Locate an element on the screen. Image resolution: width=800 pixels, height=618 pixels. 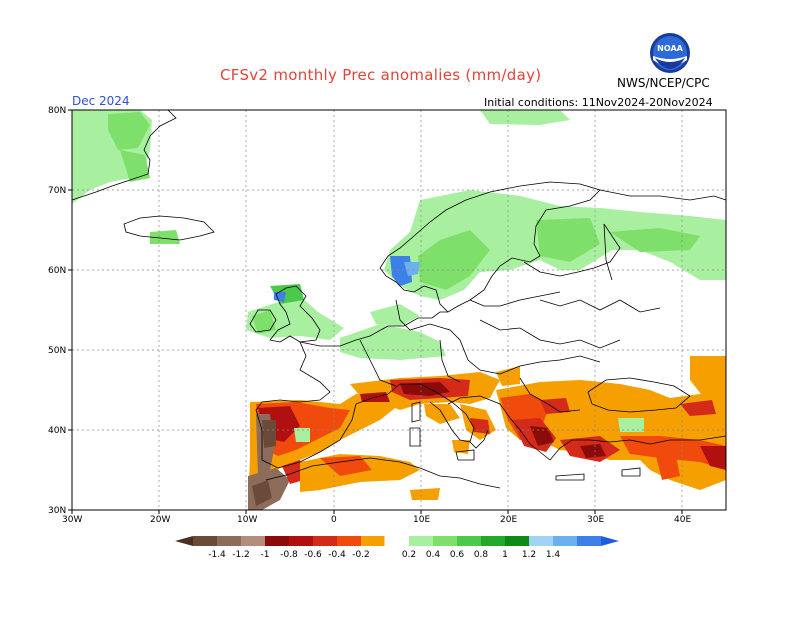
lon-label: 30W is located at coordinates (72, 520).